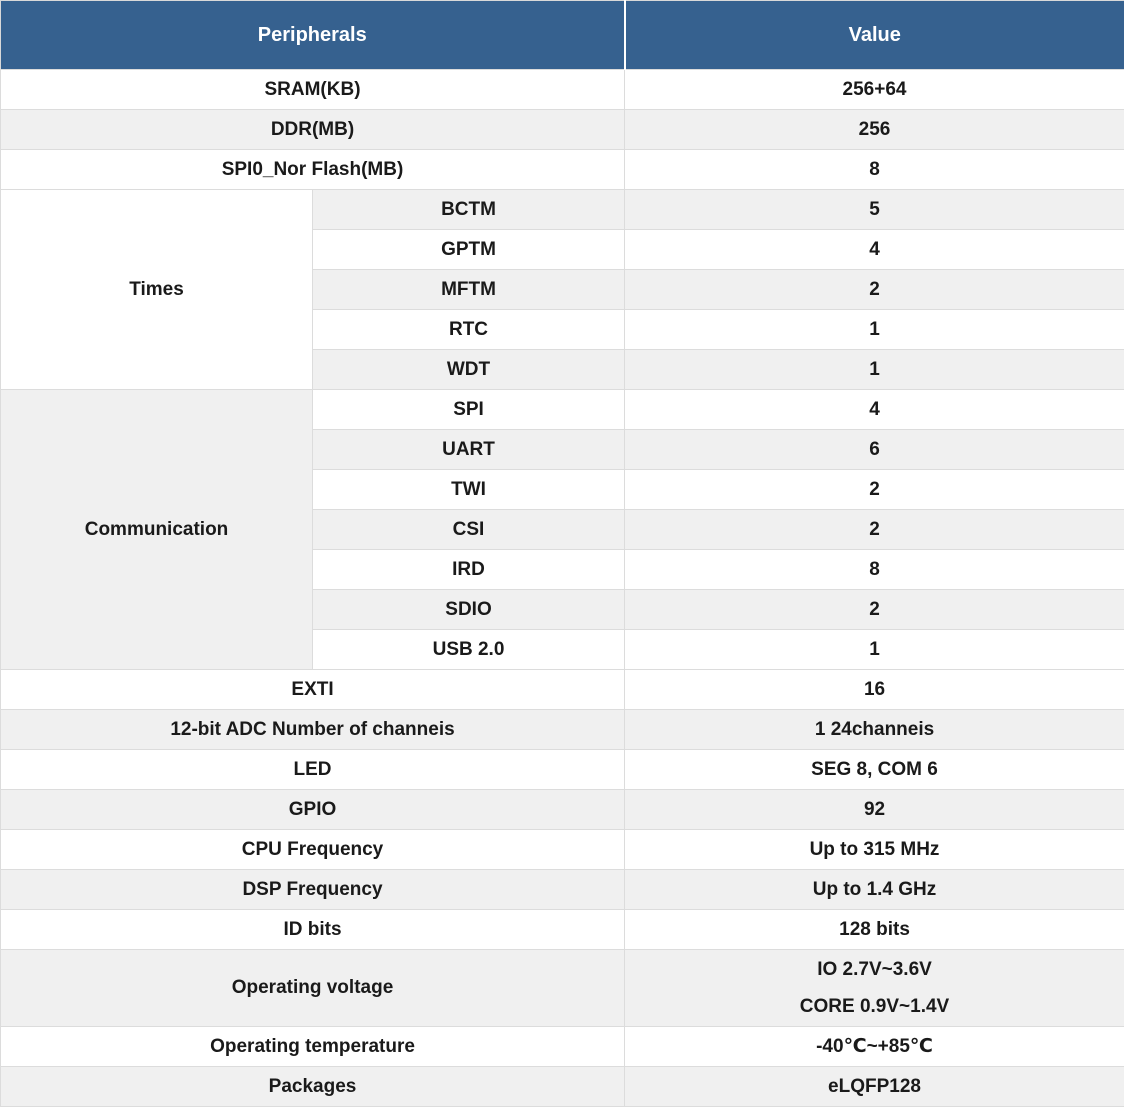 The height and width of the screenshot is (1107, 1124). Describe the element at coordinates (313, 90) in the screenshot. I see `spec-label: SRAM(KB)` at that location.